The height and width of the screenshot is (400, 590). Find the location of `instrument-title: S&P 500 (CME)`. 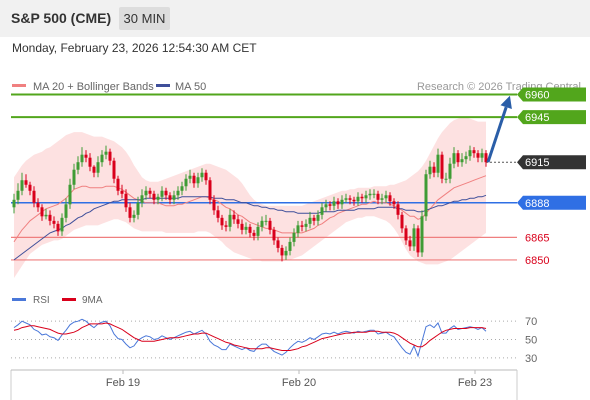

instrument-title: S&P 500 (CME) is located at coordinates (61, 18).